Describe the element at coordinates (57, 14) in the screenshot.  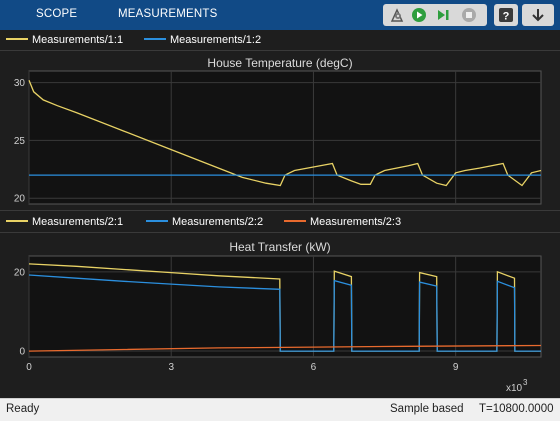
I see `tab-scope: SCOPE` at that location.